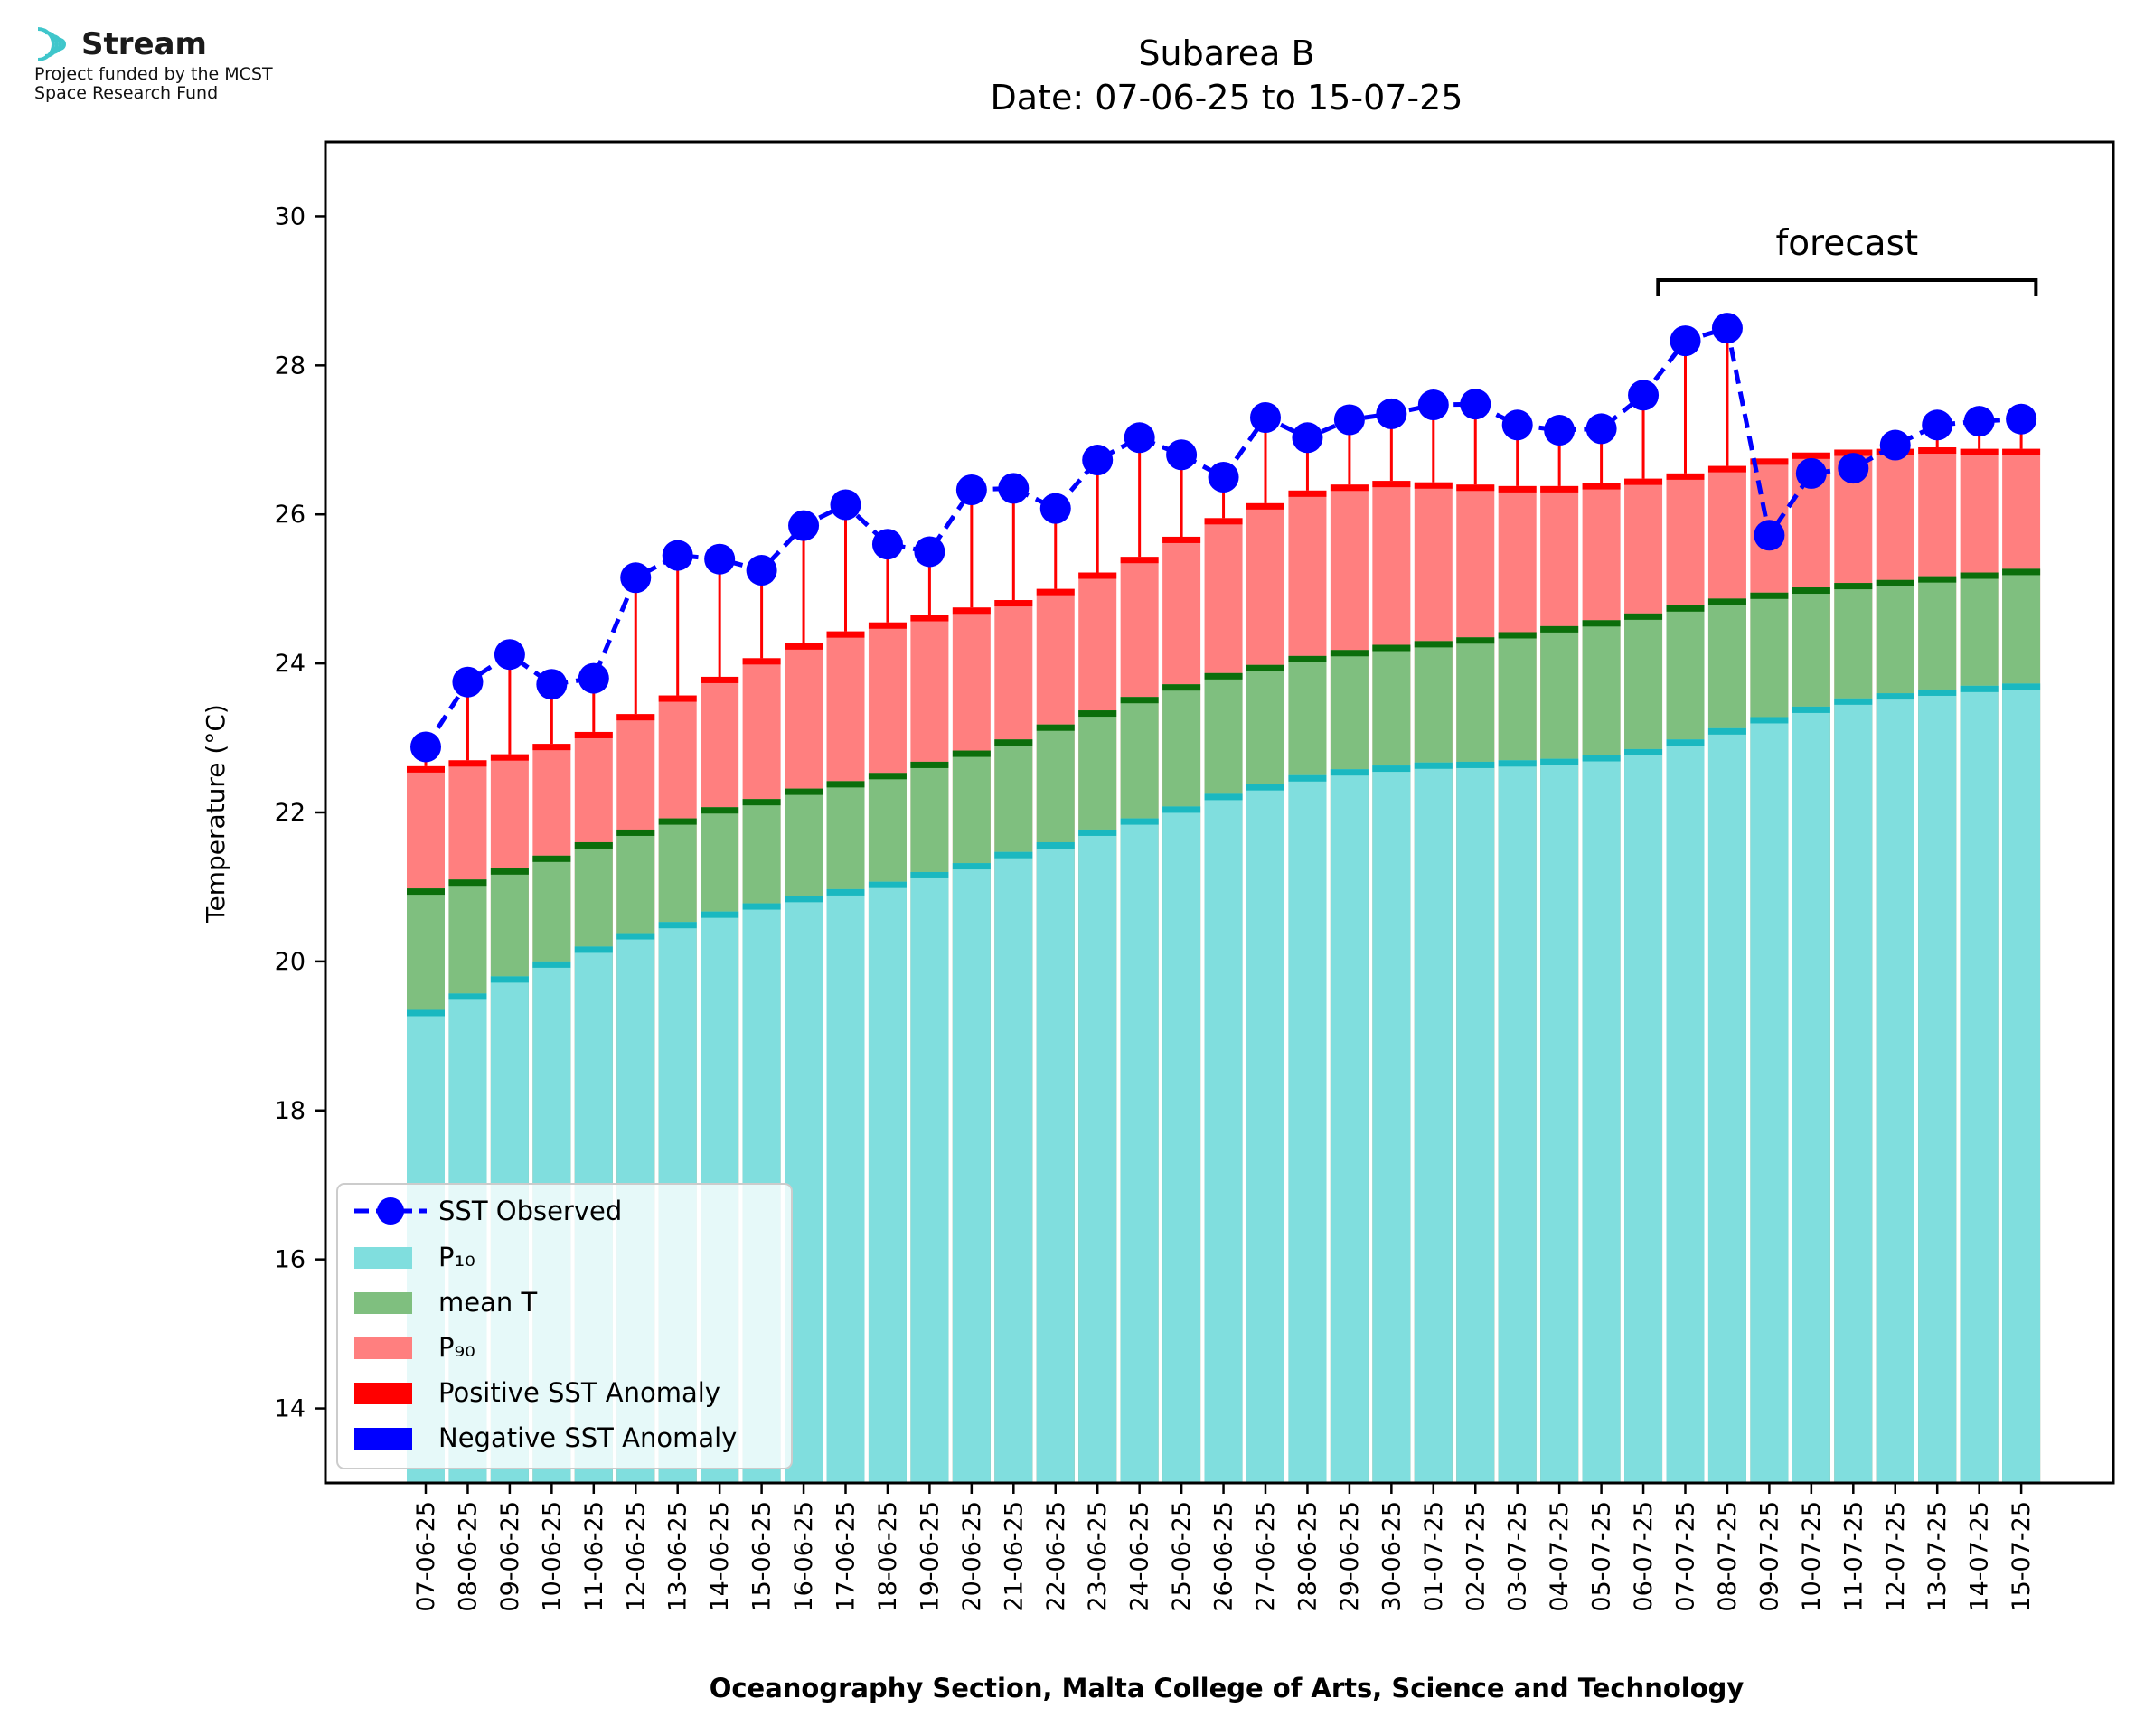 Image resolution: width=2154 pixels, height=1736 pixels. I want to click on logo-subtitle-line2: Space Research Fund, so click(126, 93).